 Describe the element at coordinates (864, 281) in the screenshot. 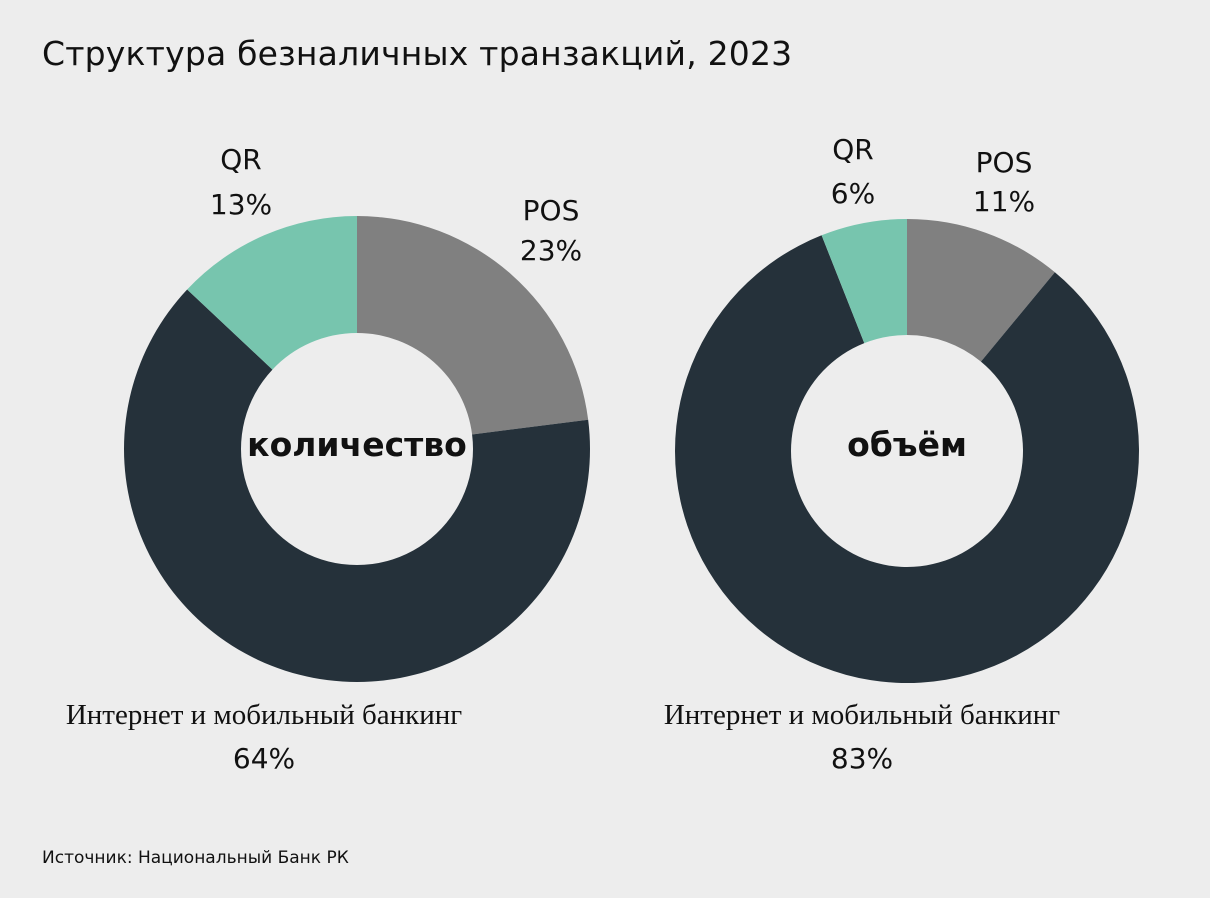

I see `slice-qr-volume` at that location.